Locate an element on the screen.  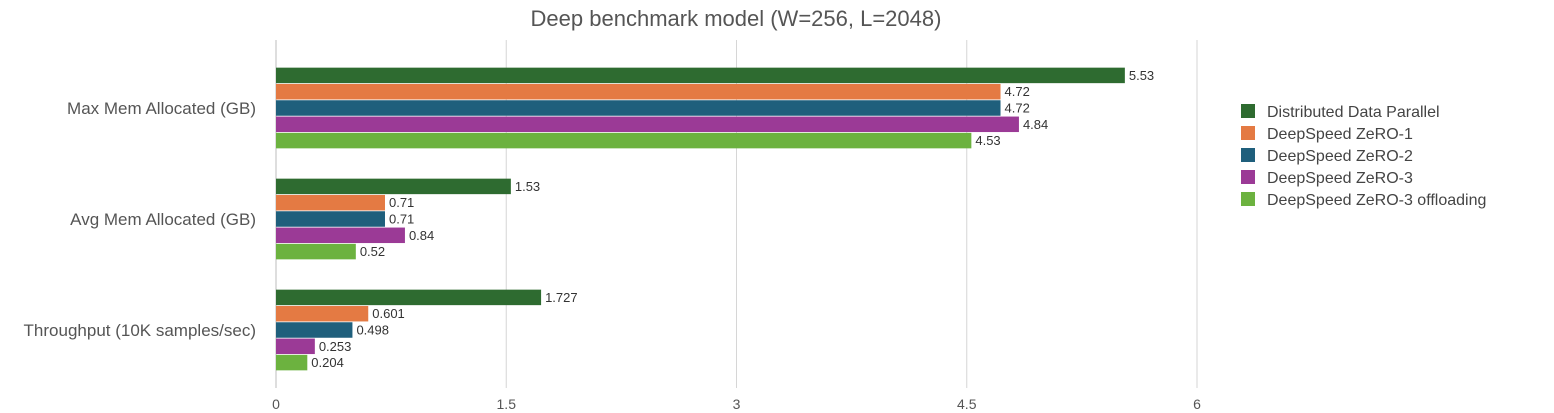
data-label: 0.498 is located at coordinates (372, 330).